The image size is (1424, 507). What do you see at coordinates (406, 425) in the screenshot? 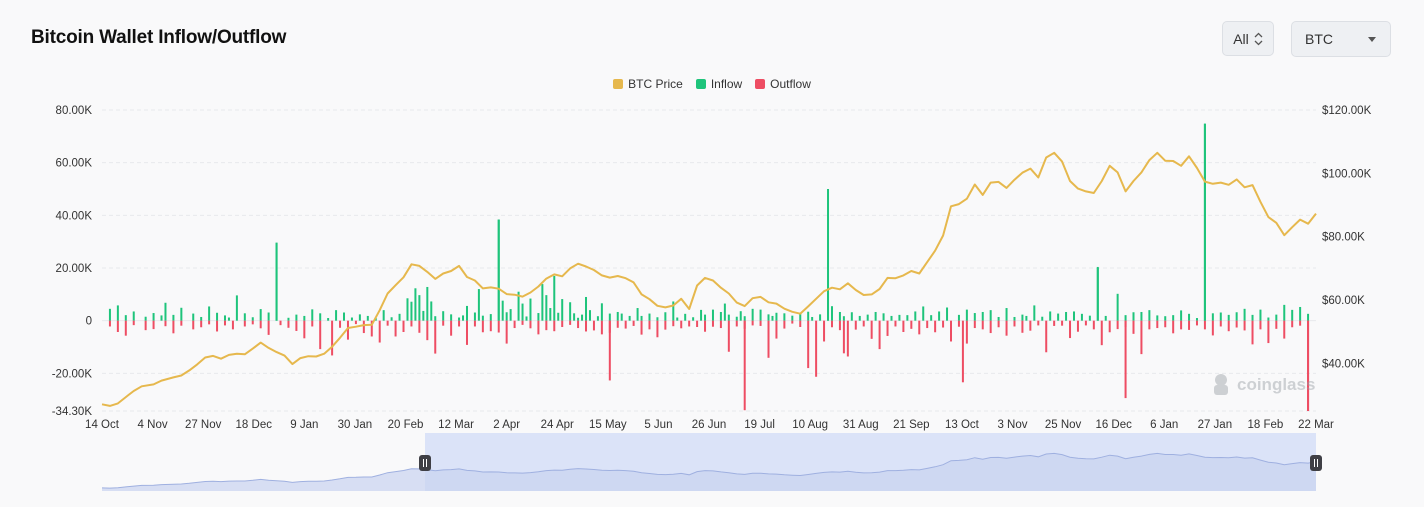
I see `x-axis-tick: 20 Feb` at bounding box center [406, 425].